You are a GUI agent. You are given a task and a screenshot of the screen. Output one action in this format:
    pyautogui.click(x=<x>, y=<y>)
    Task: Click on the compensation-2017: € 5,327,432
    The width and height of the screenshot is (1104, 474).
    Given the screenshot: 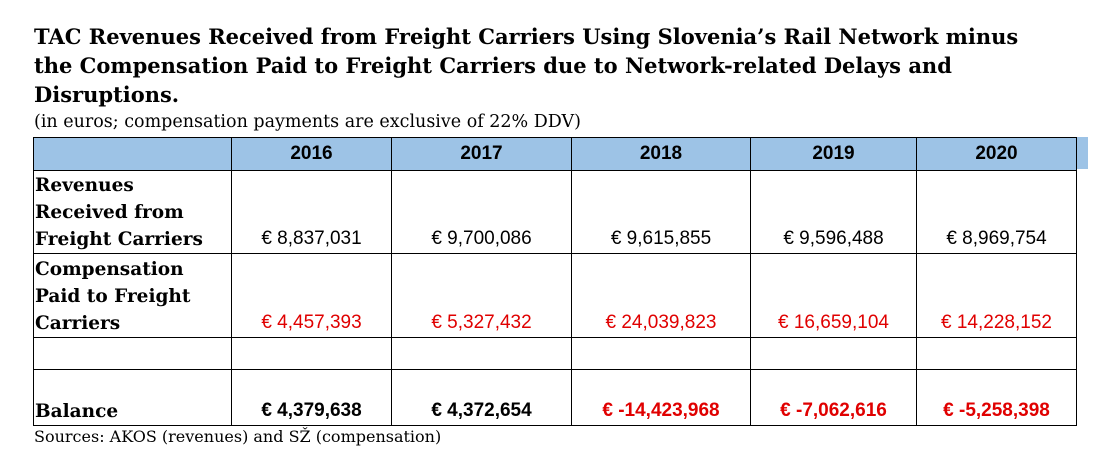 What is the action you would take?
    pyautogui.click(x=481, y=295)
    